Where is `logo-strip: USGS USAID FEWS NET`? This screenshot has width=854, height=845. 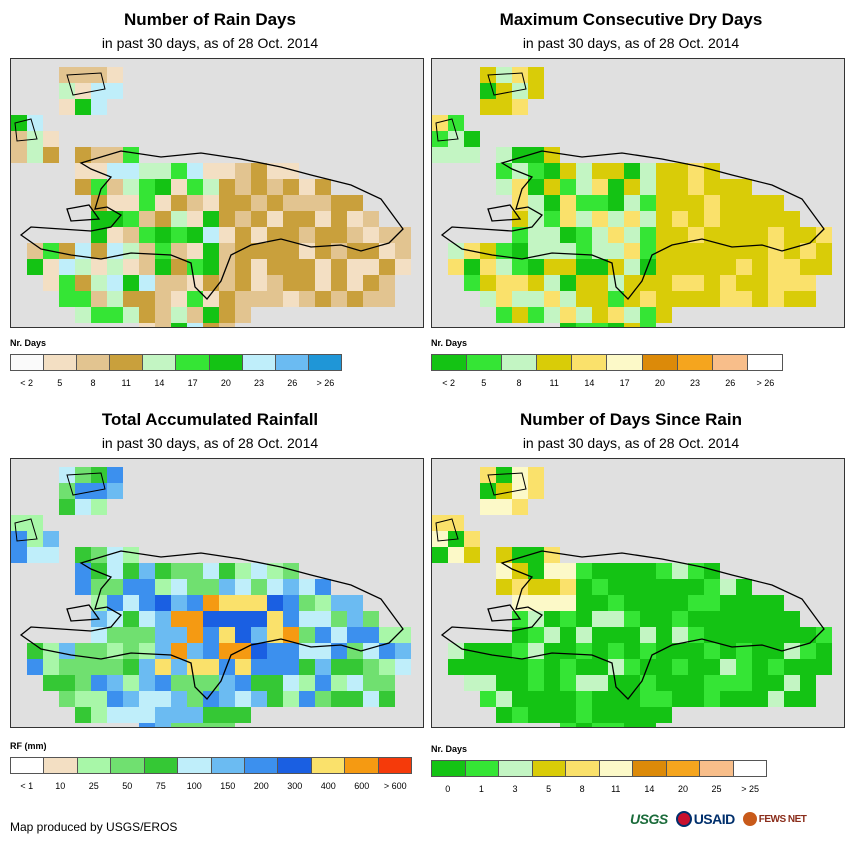 logo-strip: USGS USAID FEWS NET is located at coordinates (718, 819).